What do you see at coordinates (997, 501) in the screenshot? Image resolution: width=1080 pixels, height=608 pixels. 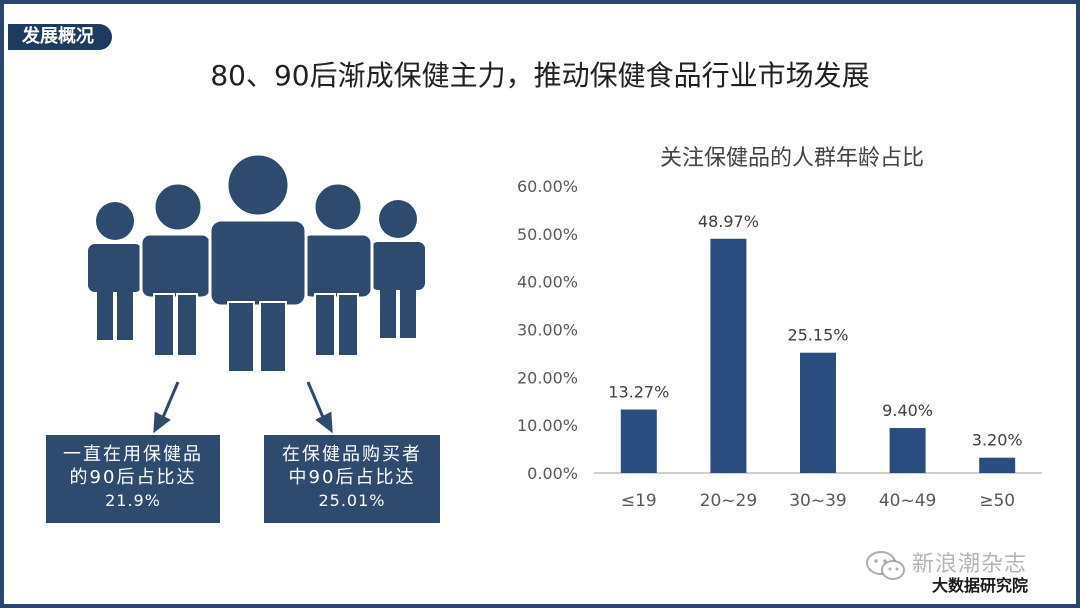 I see `x-tick-label: ≥50` at bounding box center [997, 501].